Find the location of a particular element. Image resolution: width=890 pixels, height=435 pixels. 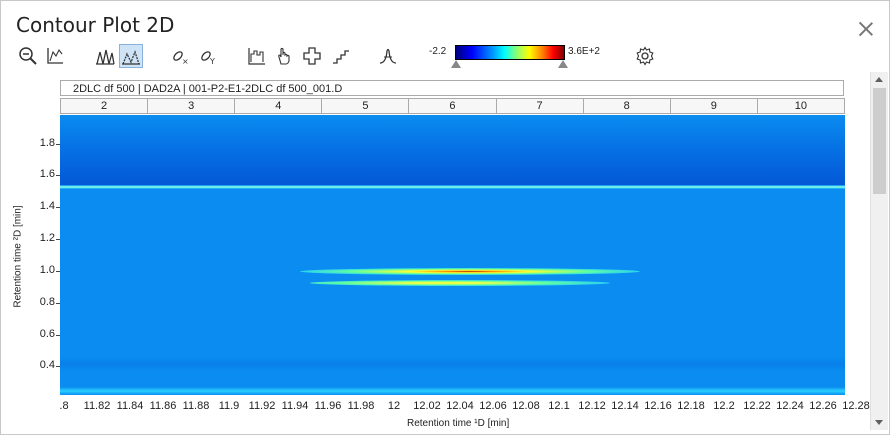

x-tick-label: 12.08 is located at coordinates (526, 406).